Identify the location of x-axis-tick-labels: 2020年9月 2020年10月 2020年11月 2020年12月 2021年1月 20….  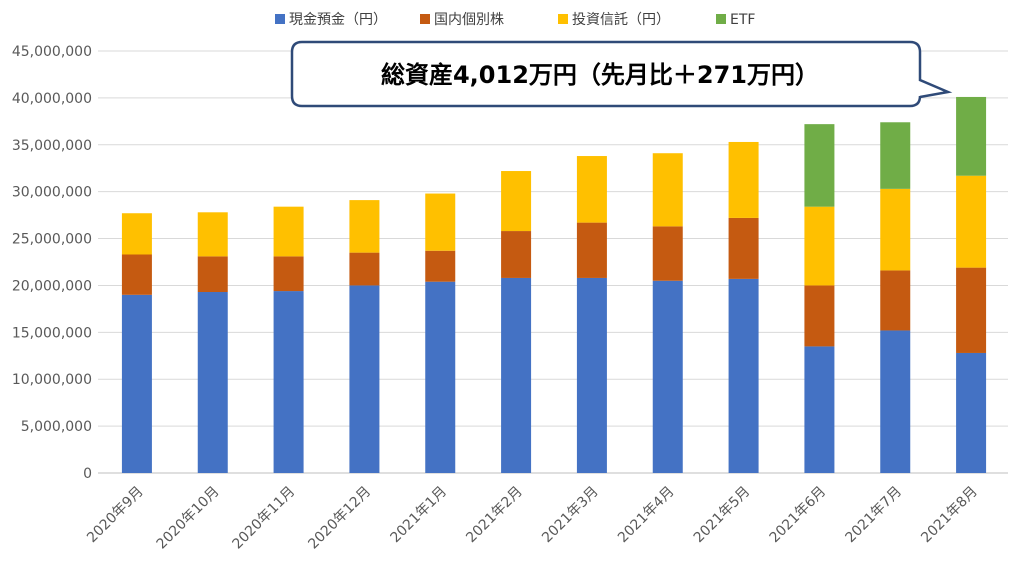
(532, 518).